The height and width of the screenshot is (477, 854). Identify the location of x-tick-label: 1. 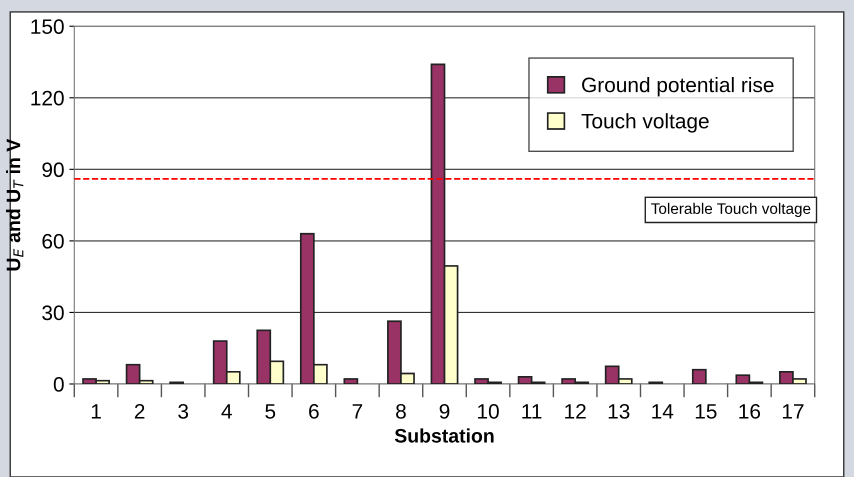
(96, 411).